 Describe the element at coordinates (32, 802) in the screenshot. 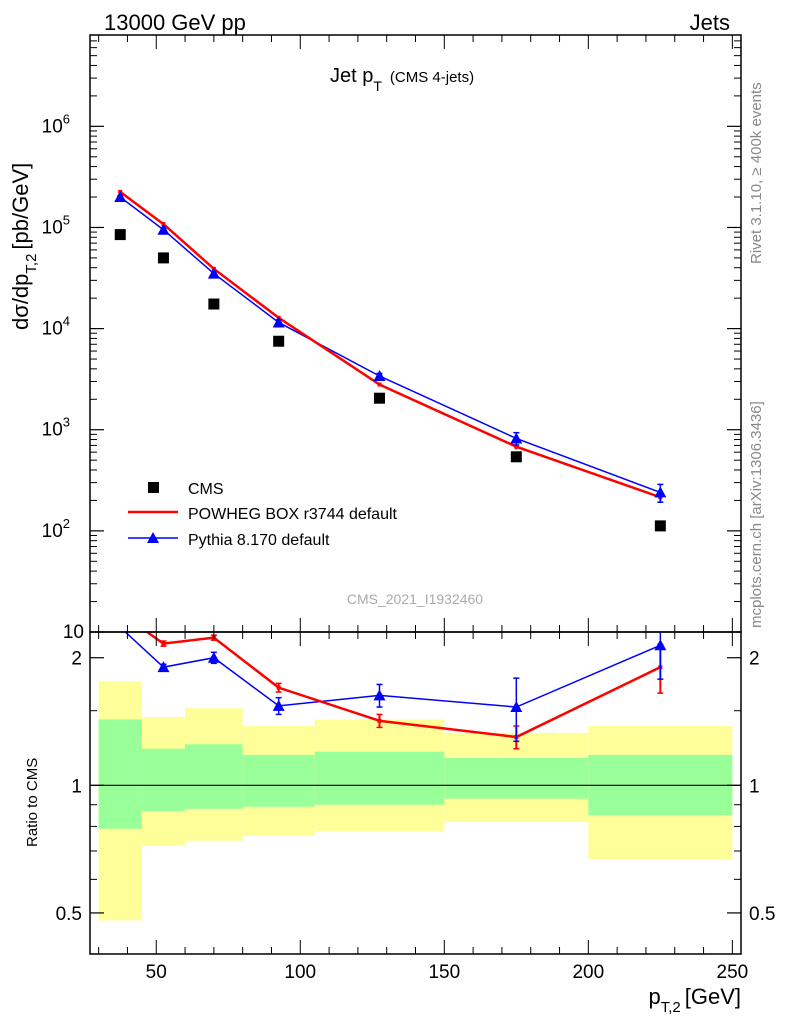

I see `ratio-y-axis-label: Ratio to CMS` at that location.